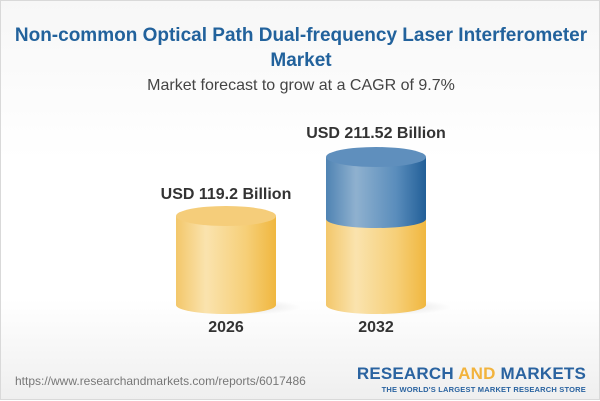  What do you see at coordinates (543, 373) in the screenshot?
I see `brand-word-markets: MARKETS` at bounding box center [543, 373].